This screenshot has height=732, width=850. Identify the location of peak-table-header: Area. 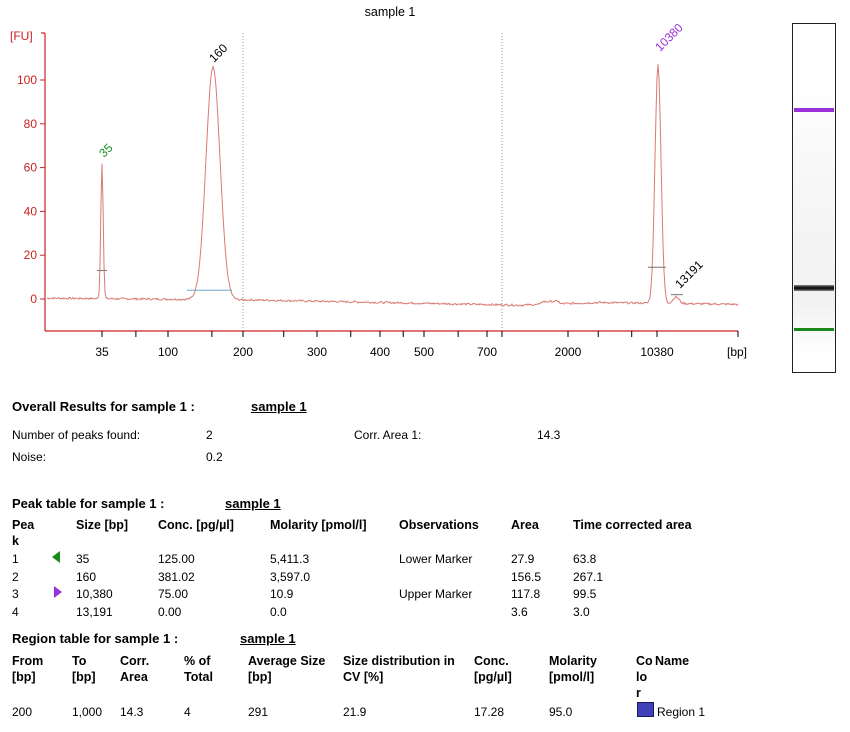
(525, 525).